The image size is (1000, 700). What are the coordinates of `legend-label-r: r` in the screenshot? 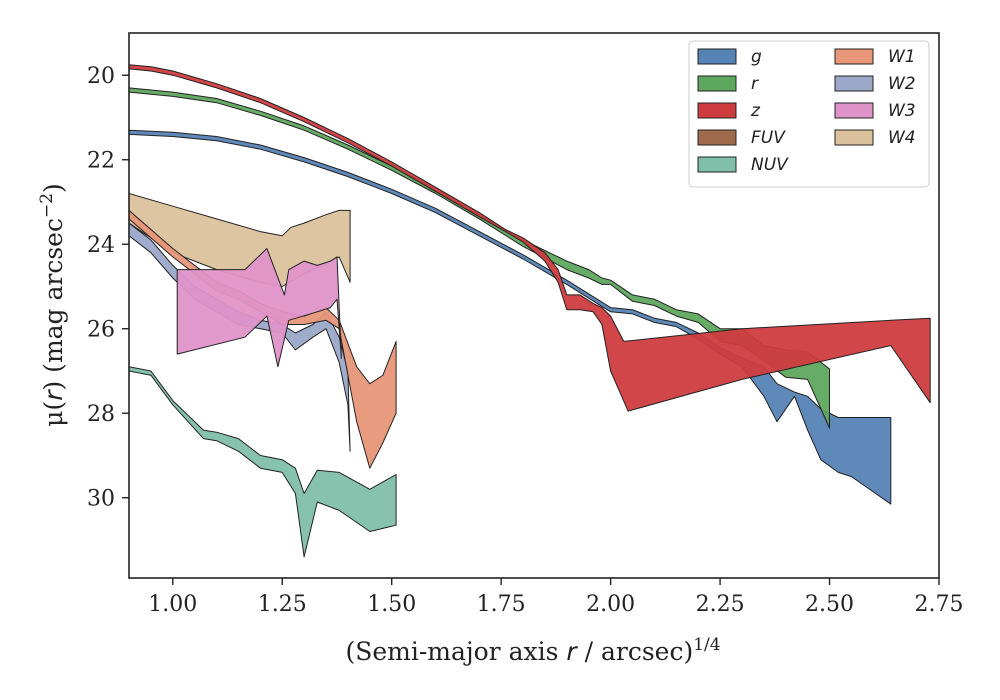 It's located at (755, 84).